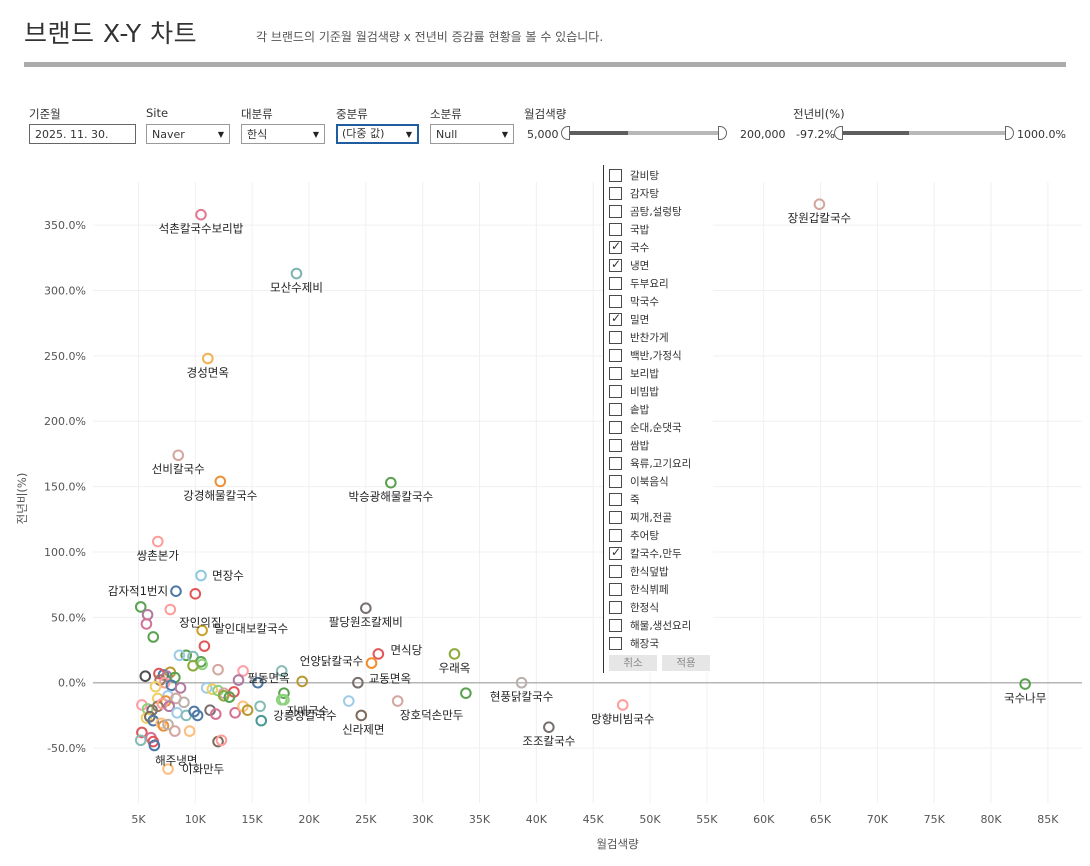  I want to click on cancel-button: 취소, so click(633, 663).